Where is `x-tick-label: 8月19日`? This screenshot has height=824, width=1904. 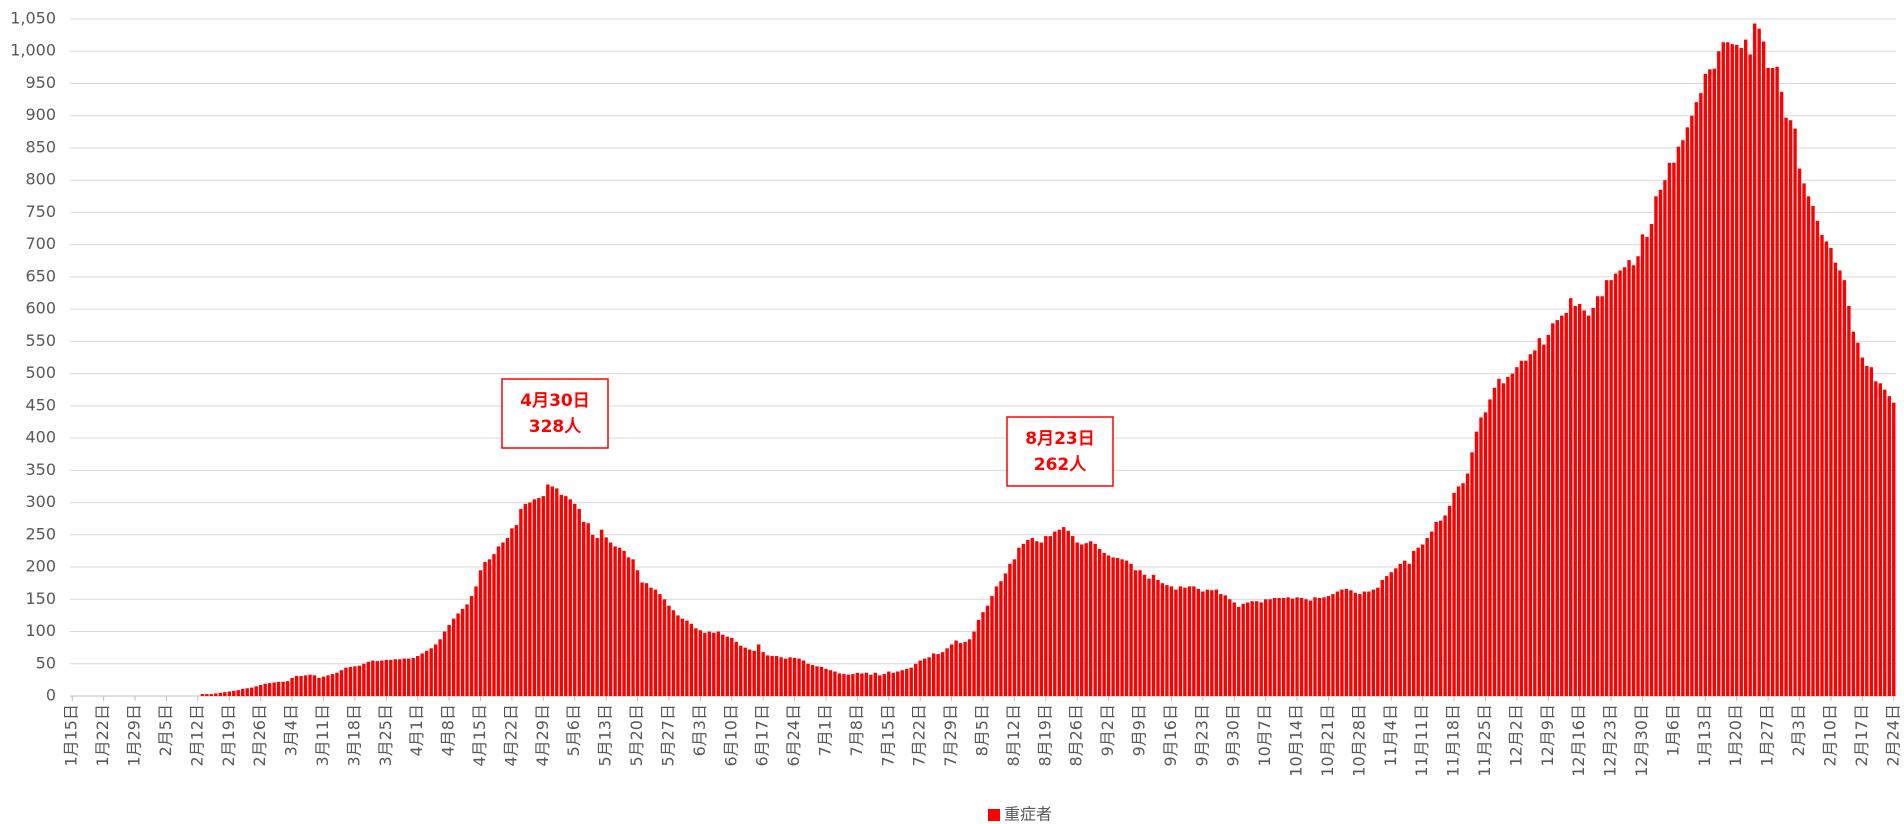 x-tick-label: 8月19日 is located at coordinates (1044, 735).